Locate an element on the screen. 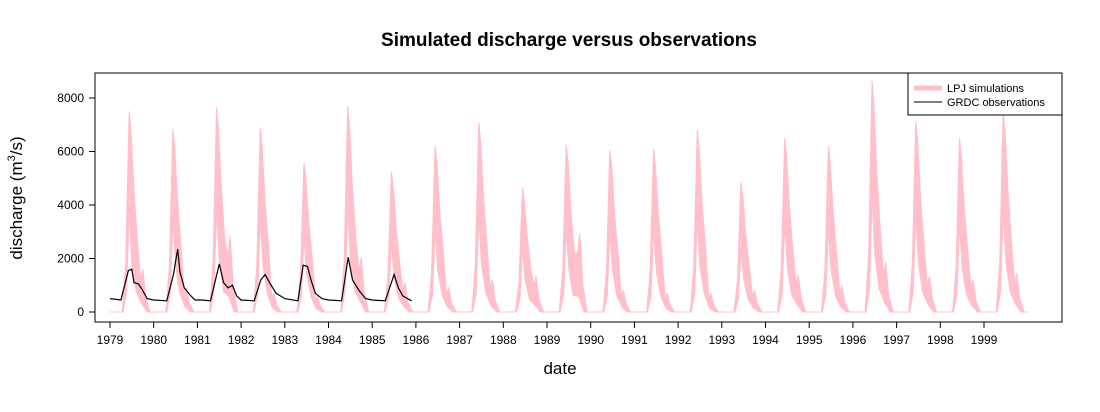 This screenshot has height=412, width=1100. legend: LPJ simulations GRDC observations is located at coordinates (985, 94).